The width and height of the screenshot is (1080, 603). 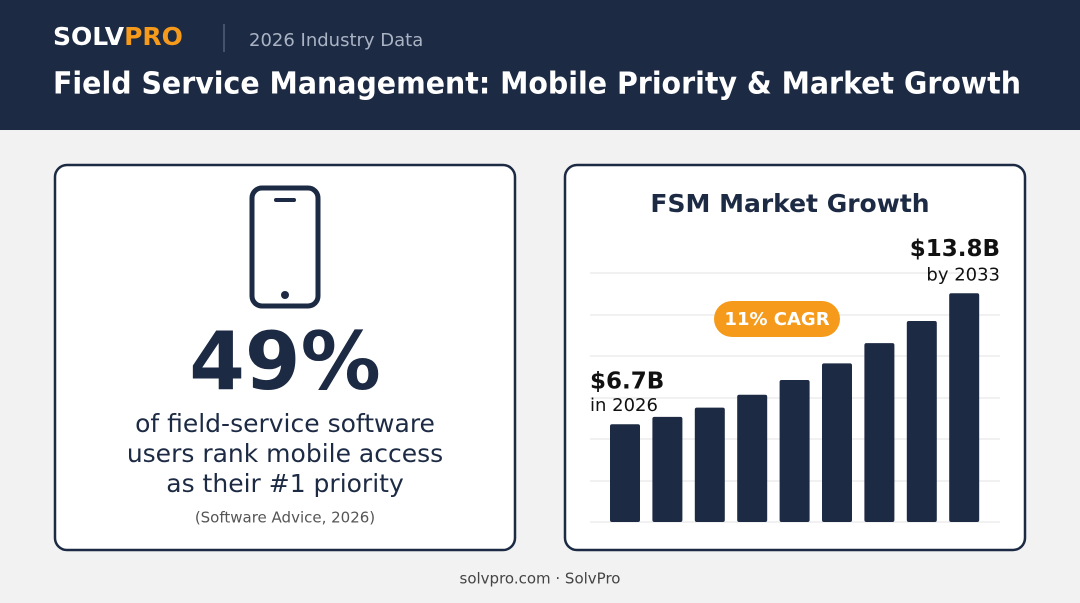 What do you see at coordinates (336, 40) in the screenshot?
I see `tagline: 2026 Industry Data` at bounding box center [336, 40].